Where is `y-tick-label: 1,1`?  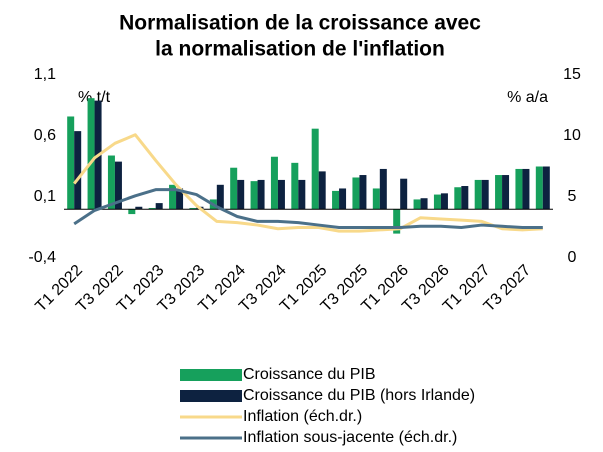 y-tick-label: 1,1 is located at coordinates (45, 74).